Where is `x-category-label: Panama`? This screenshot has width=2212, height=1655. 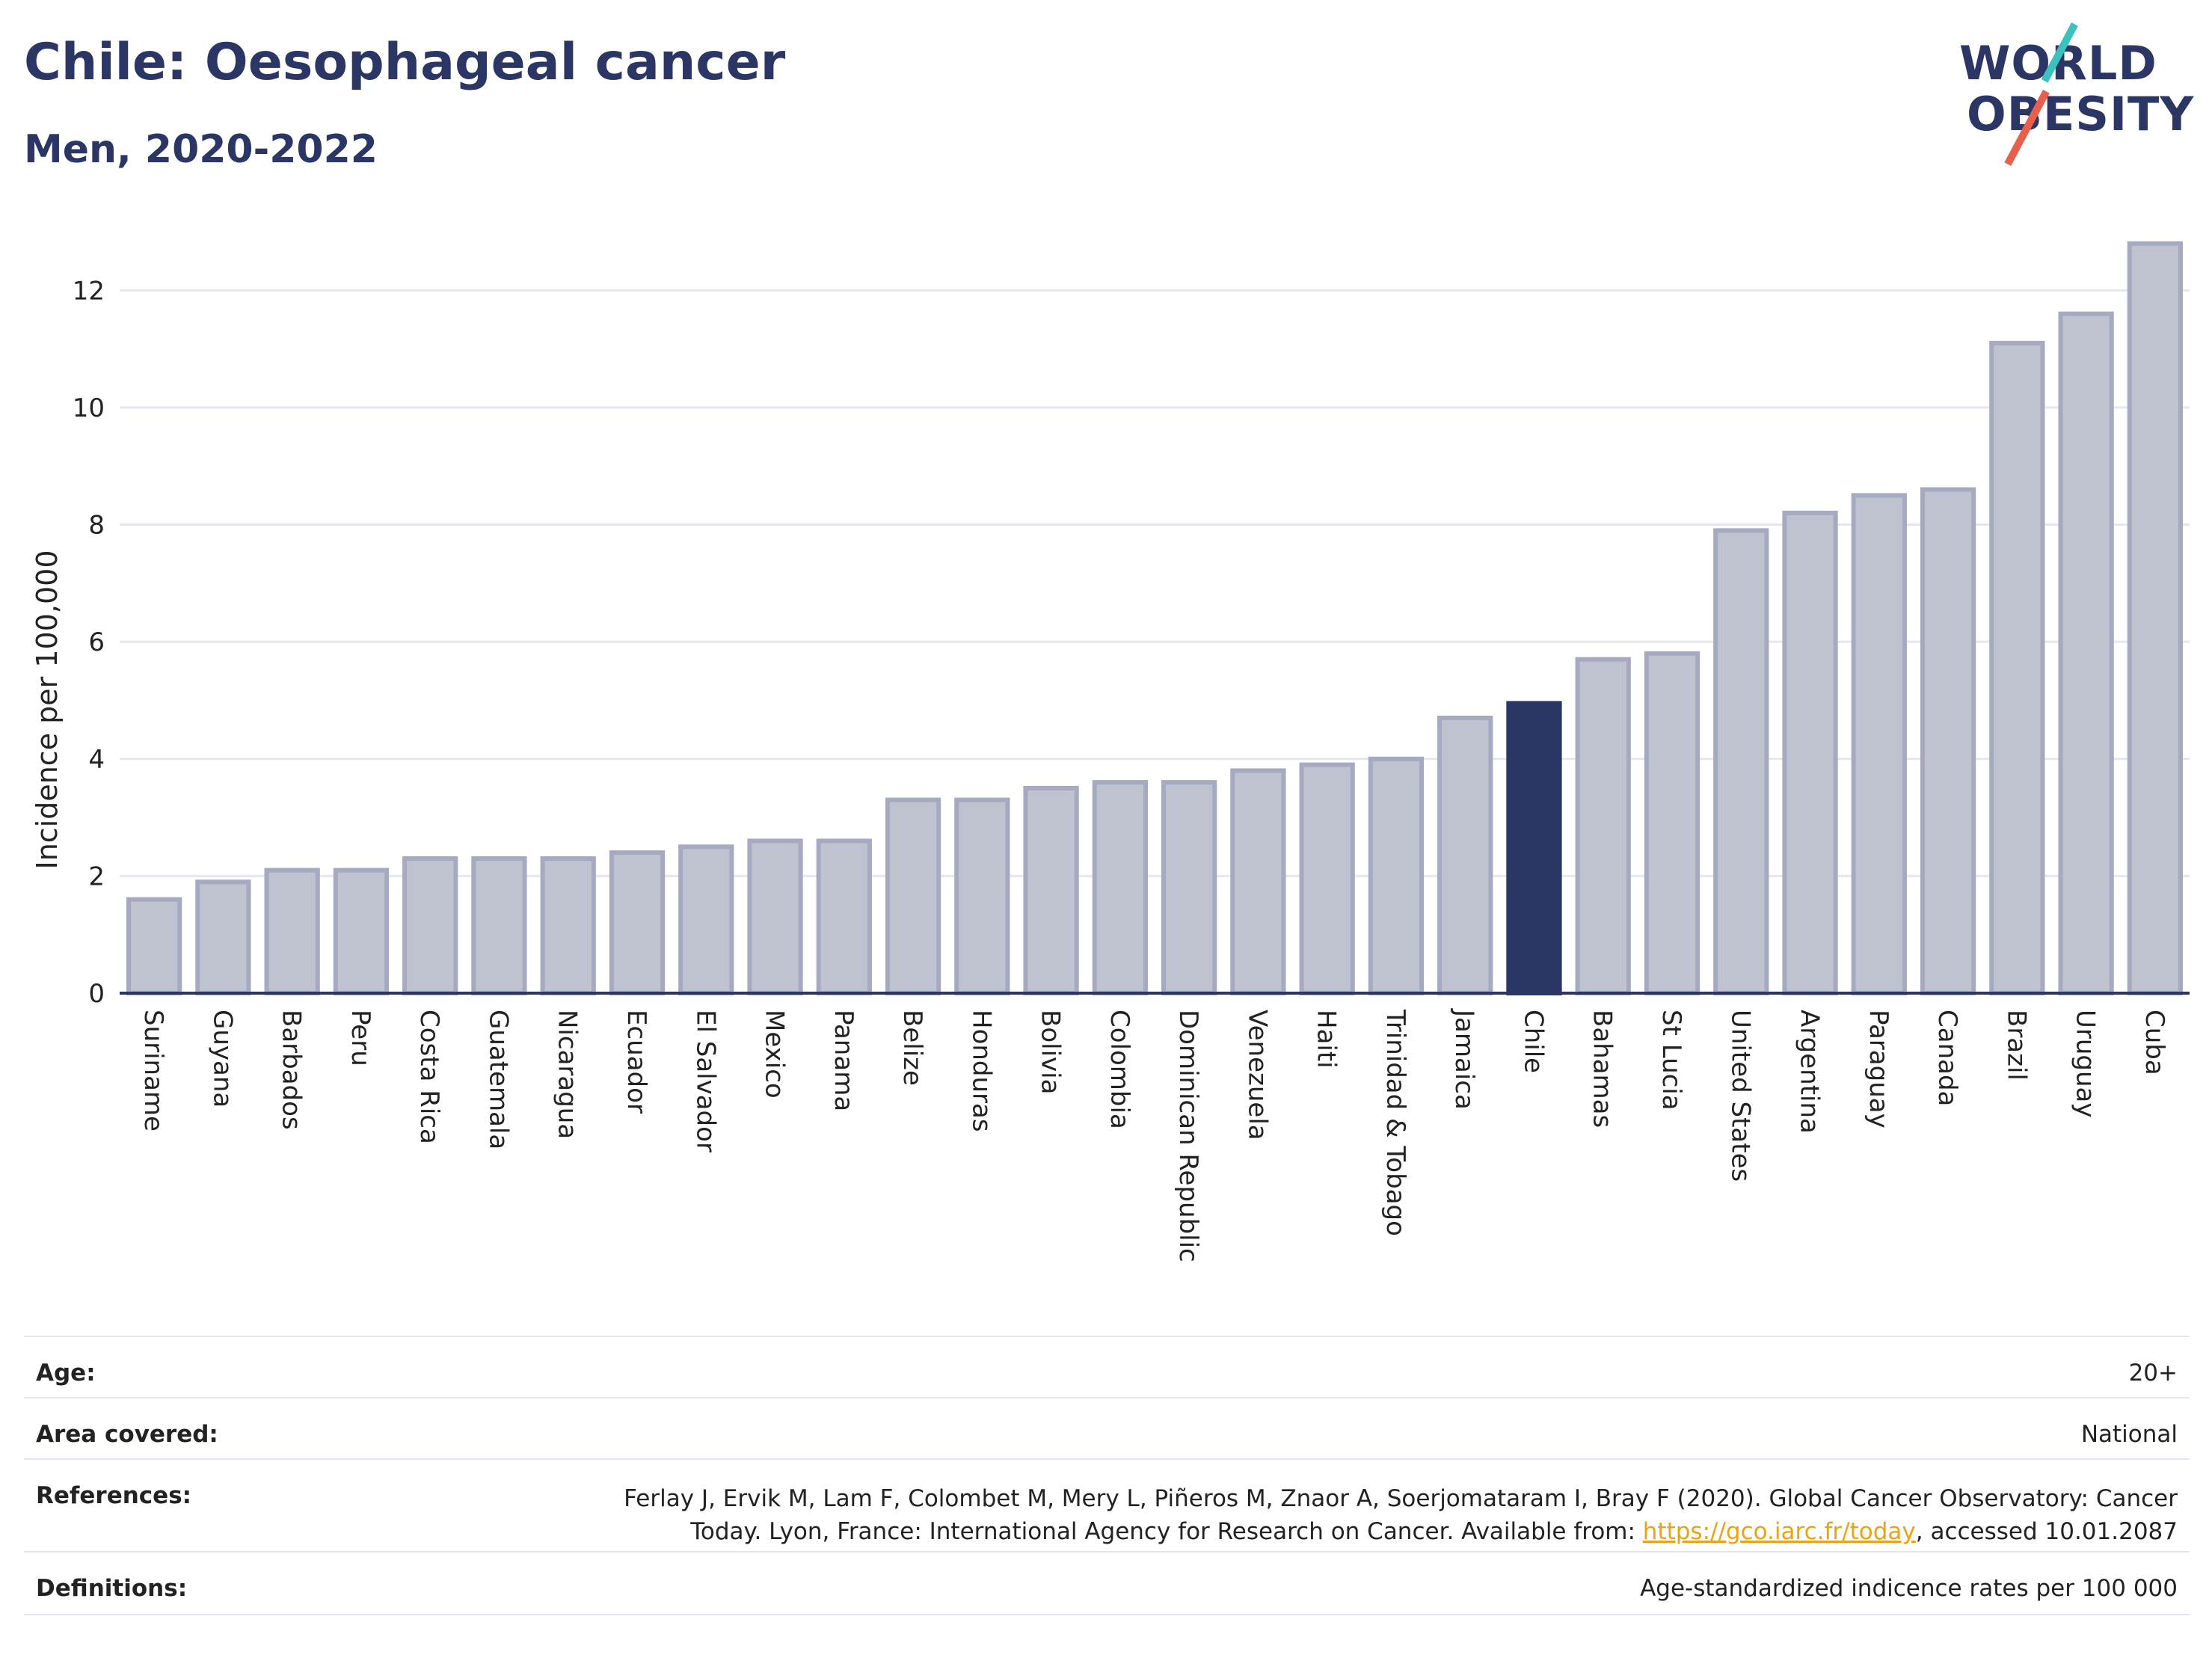 x-category-label: Panama is located at coordinates (843, 1060).